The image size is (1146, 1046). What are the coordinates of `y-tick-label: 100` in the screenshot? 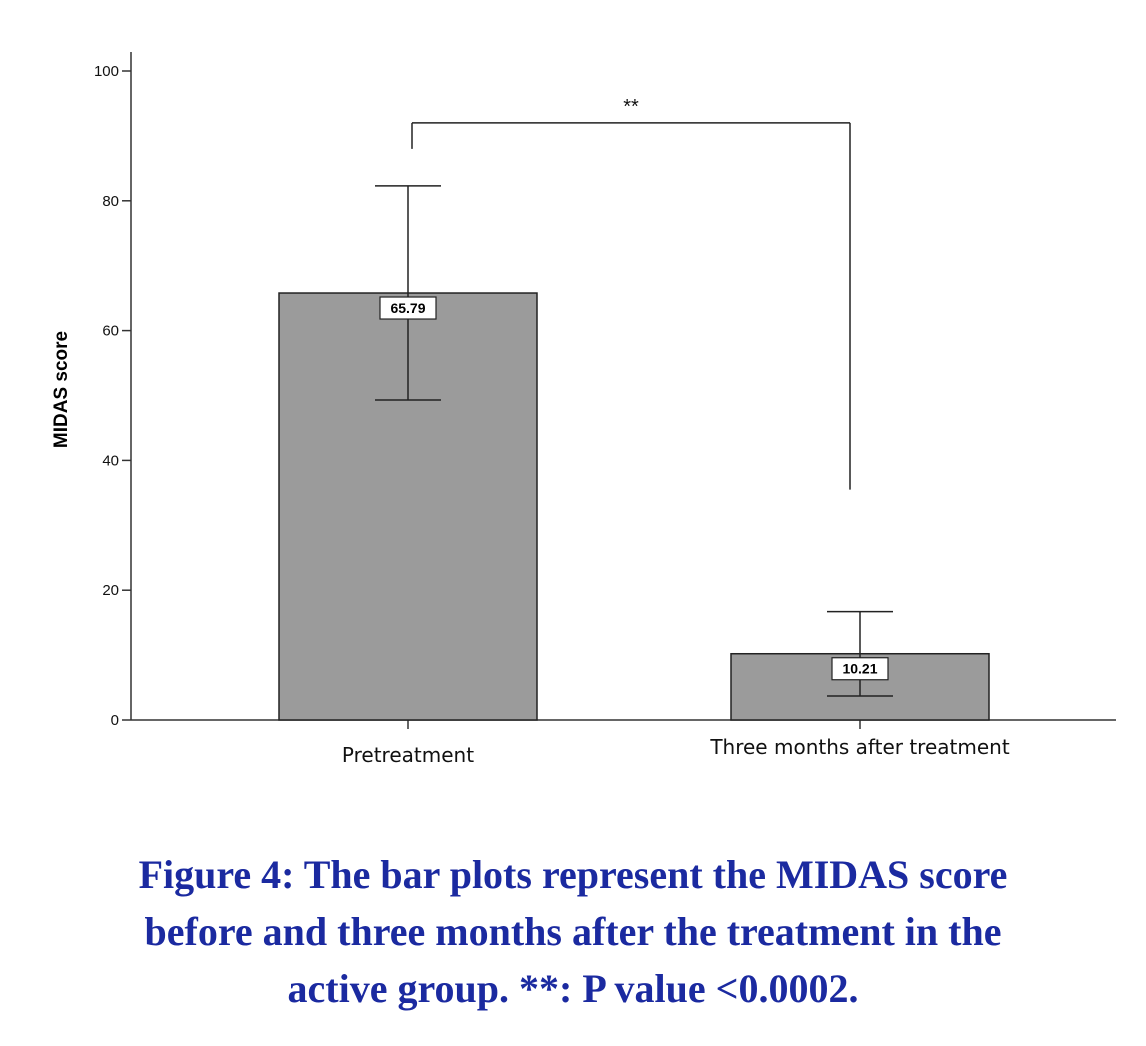 It's located at (106, 71).